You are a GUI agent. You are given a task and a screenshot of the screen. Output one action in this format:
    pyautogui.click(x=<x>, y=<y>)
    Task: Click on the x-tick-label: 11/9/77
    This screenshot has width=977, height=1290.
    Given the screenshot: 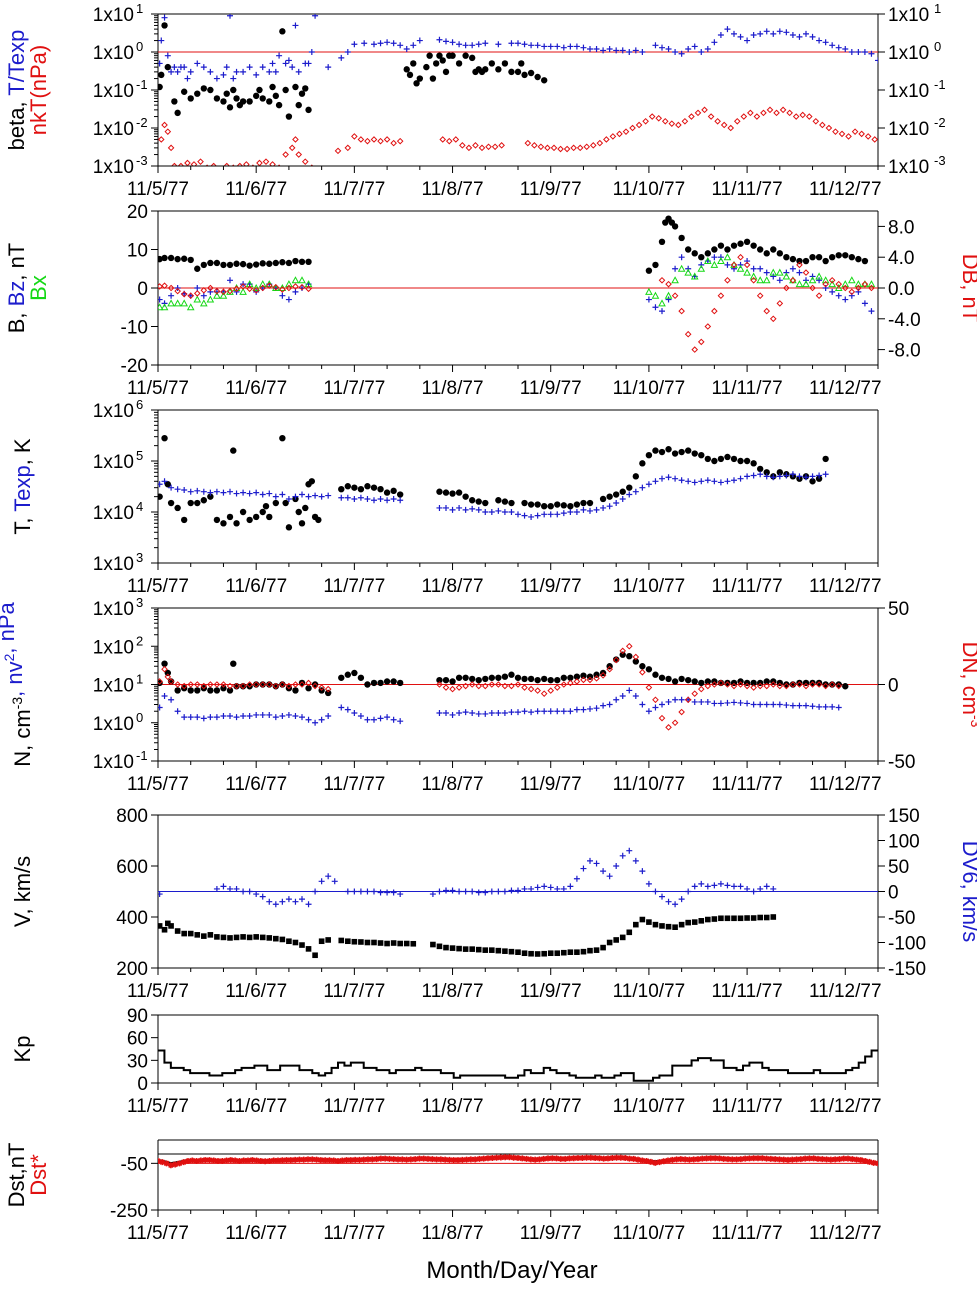 What is the action you would take?
    pyautogui.click(x=551, y=586)
    